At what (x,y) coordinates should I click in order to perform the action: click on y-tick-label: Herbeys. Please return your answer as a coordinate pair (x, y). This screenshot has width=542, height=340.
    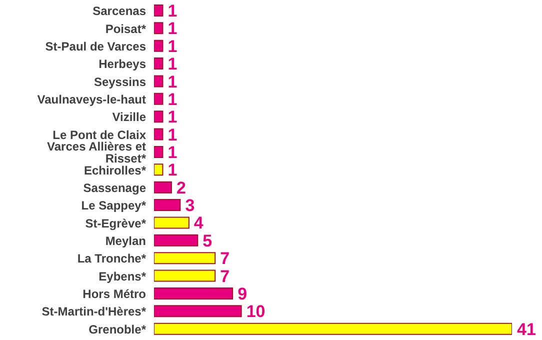
    Looking at the image, I should click on (122, 64).